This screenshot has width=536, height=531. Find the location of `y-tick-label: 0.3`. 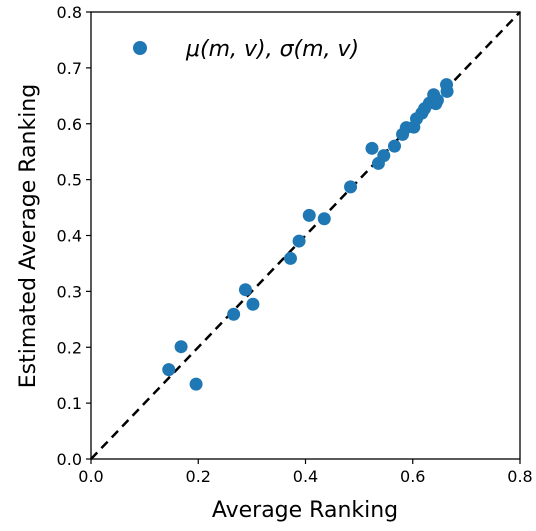

y-tick-label: 0.3 is located at coordinates (69, 291).